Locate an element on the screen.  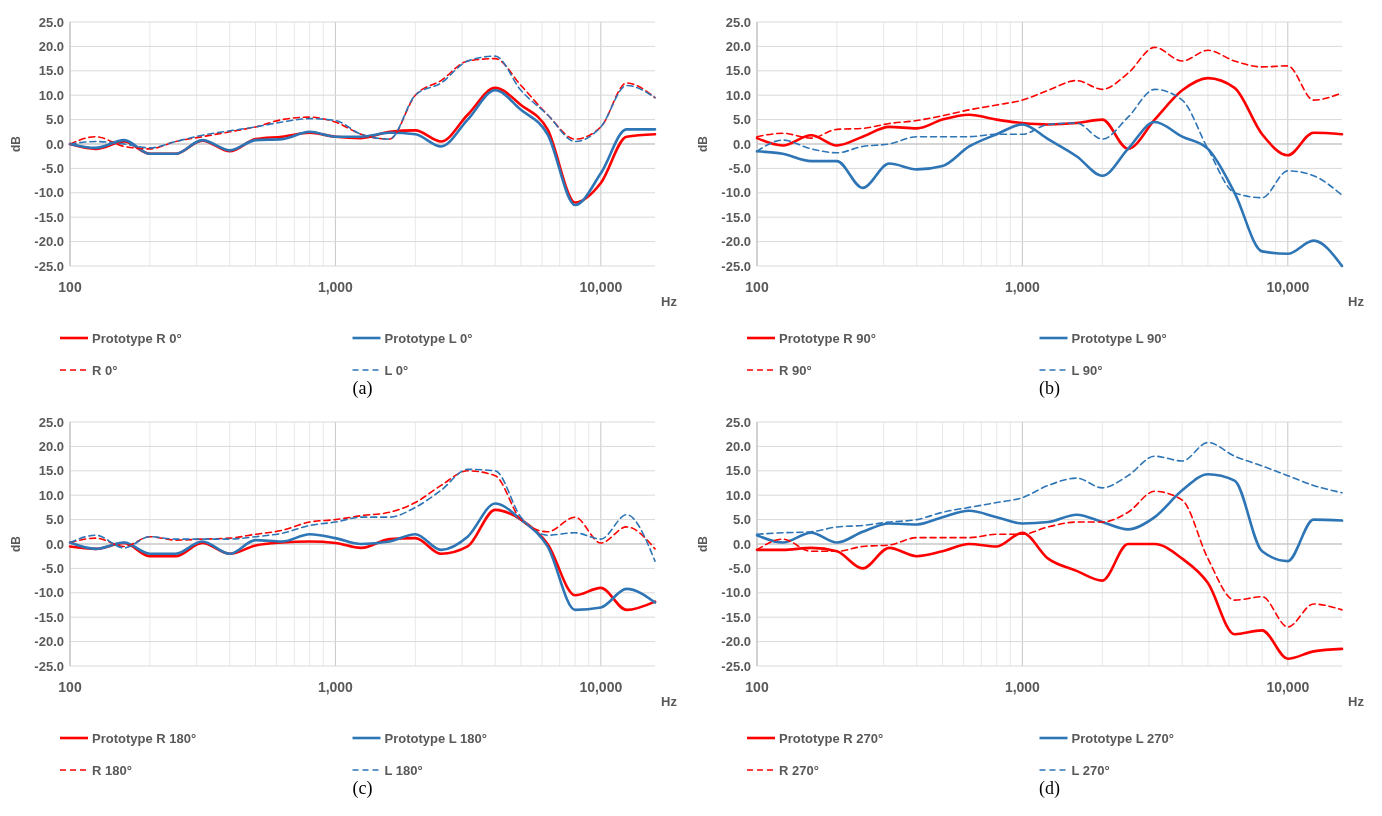
legend-label: Prototype R 270° is located at coordinates (831, 738).